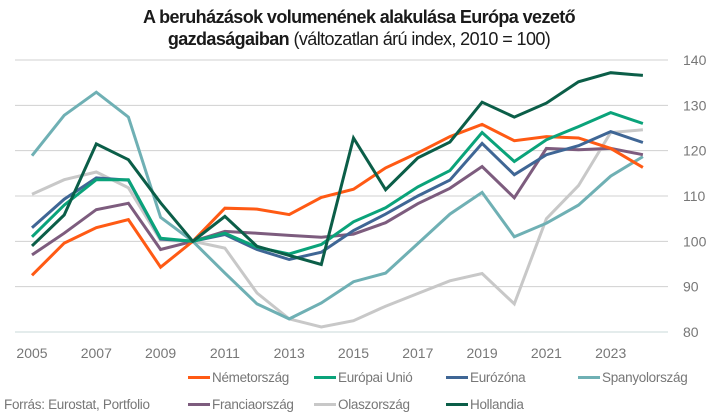  What do you see at coordinates (695, 241) in the screenshot?
I see `y-tick-label: 100` at bounding box center [695, 241].